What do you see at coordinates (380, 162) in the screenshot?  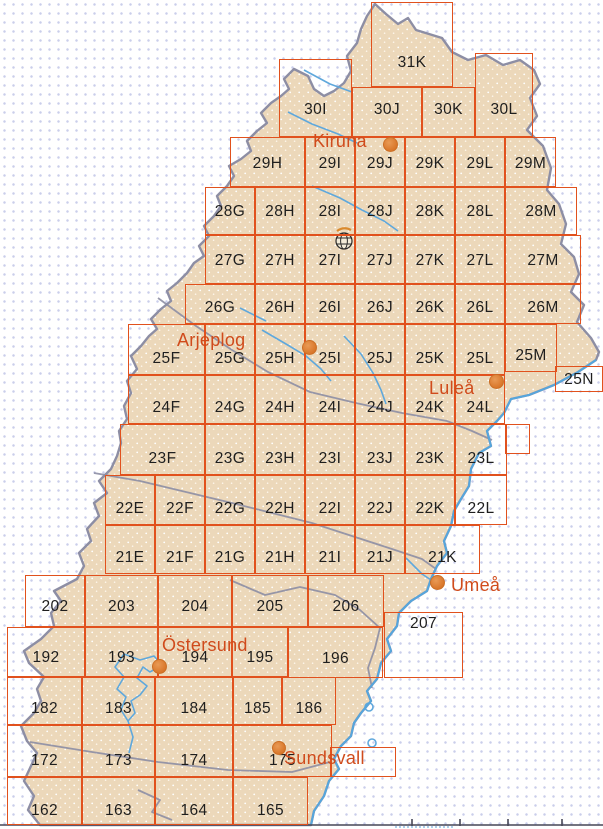 I see `grid-cell-29J: 29J` at bounding box center [380, 162].